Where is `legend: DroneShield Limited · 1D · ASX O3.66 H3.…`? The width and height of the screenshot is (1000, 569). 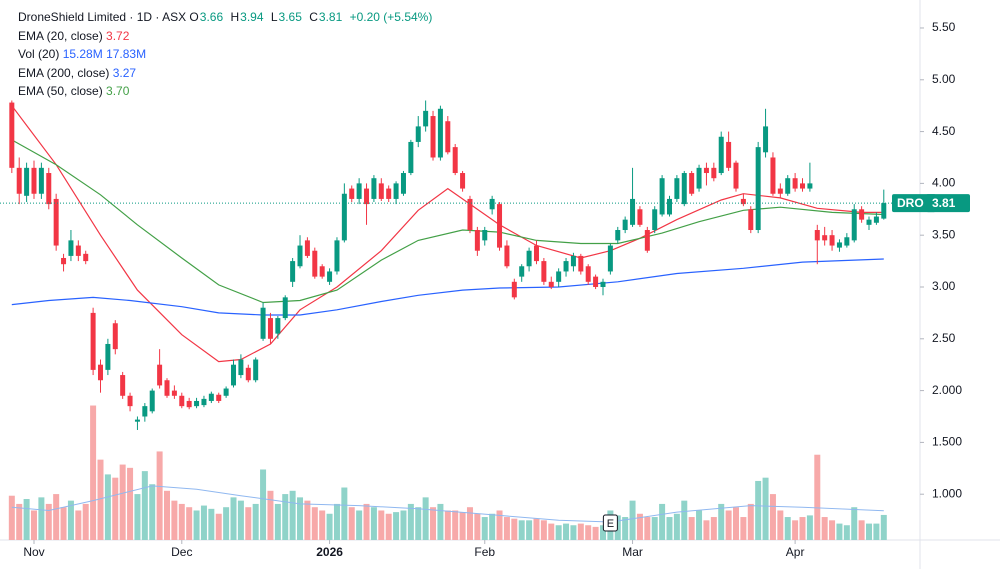
legend: DroneShield Limited · 1D · ASX O3.66 H3.… is located at coordinates (227, 54).